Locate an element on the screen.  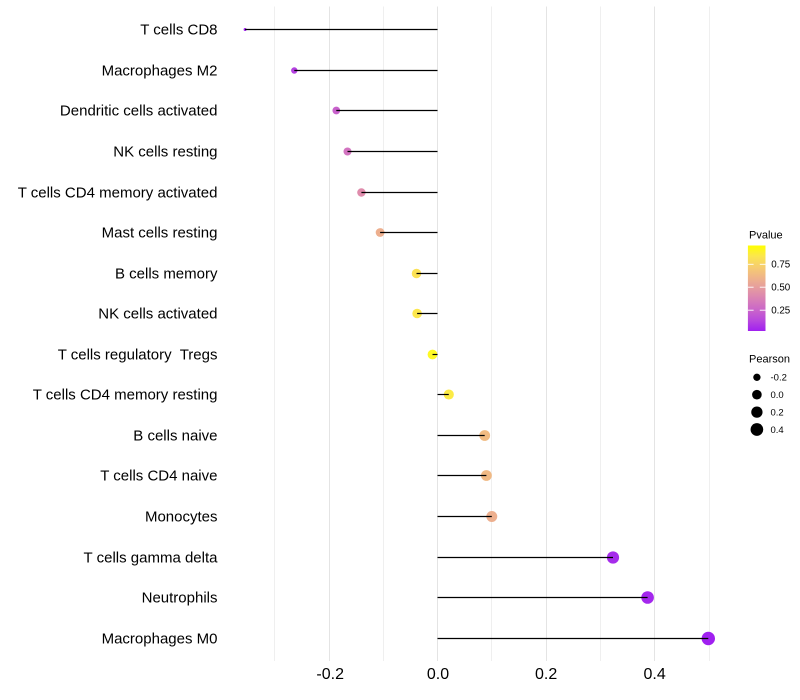
svg-text: T cells gamma delta is located at coordinates (151, 558).